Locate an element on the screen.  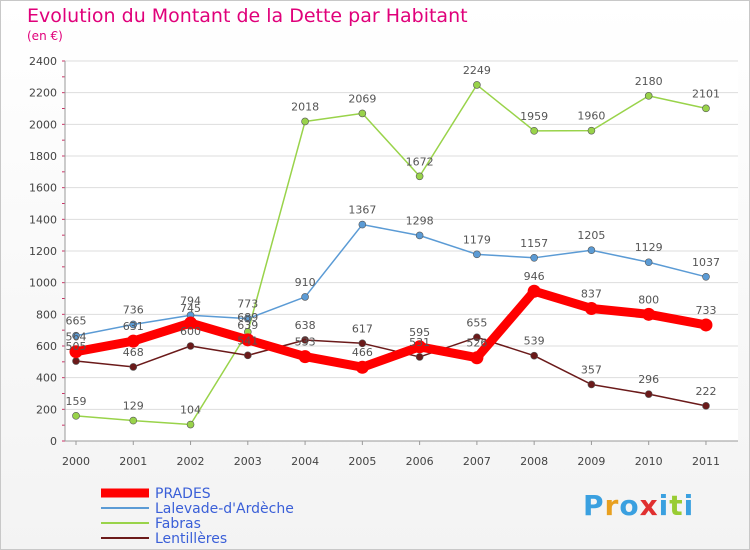
data-label: 2249 is located at coordinates (477, 70).